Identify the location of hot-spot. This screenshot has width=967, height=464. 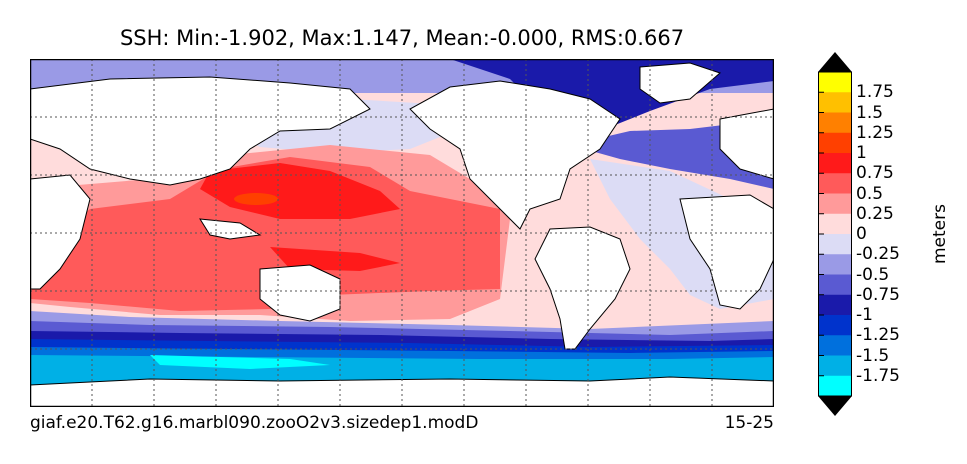
(256, 199).